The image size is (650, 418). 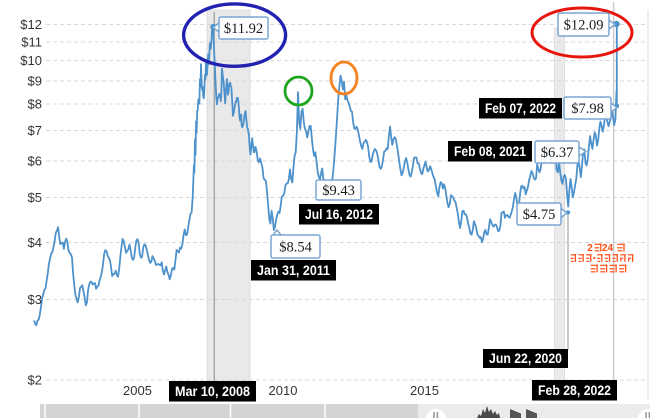 I want to click on svg-text: $8, so click(x=35, y=104).